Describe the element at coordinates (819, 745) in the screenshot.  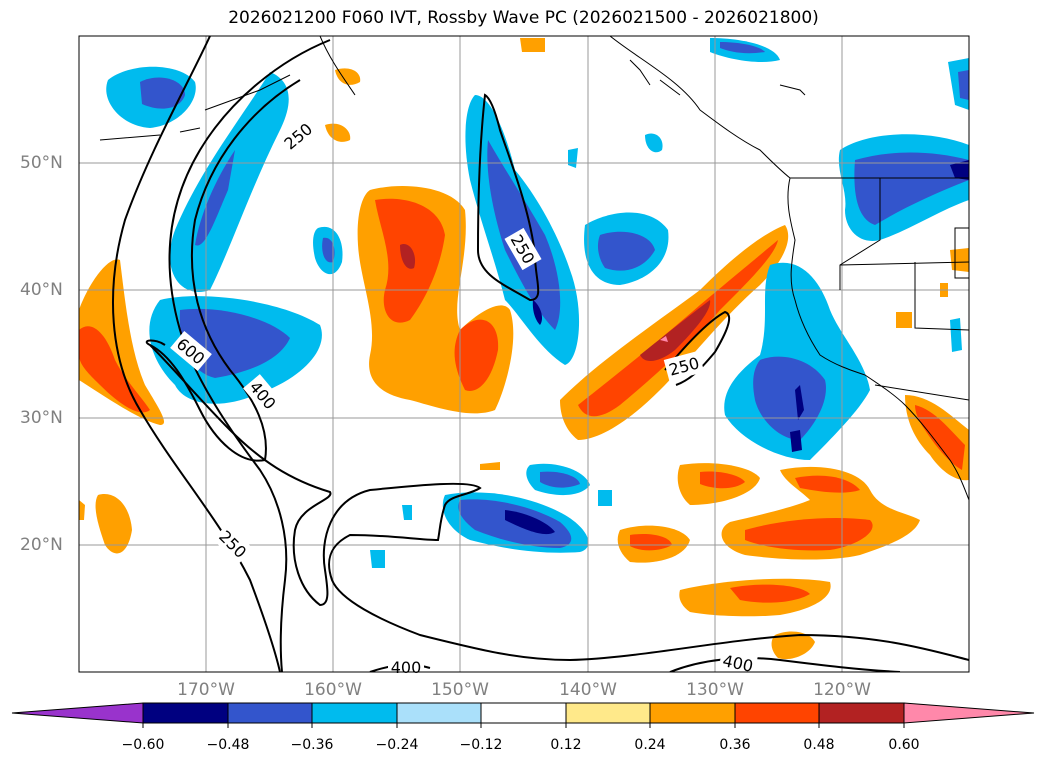
I see `colorbar-tick-label: 0.48` at that location.